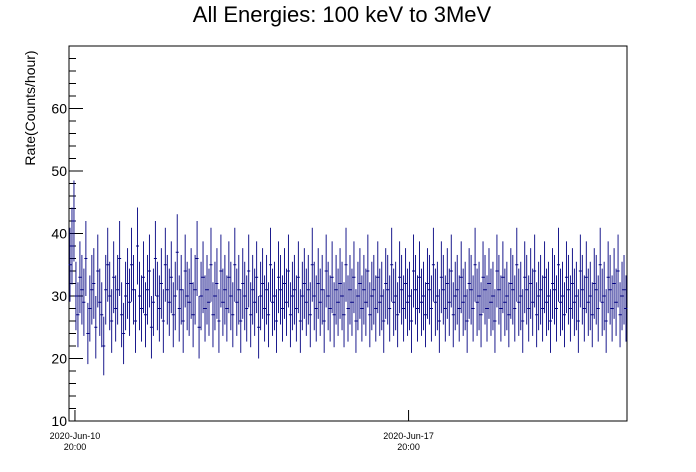  Describe the element at coordinates (408, 436) in the screenshot. I see `x-tick-label: 2020-Jun-17` at that location.